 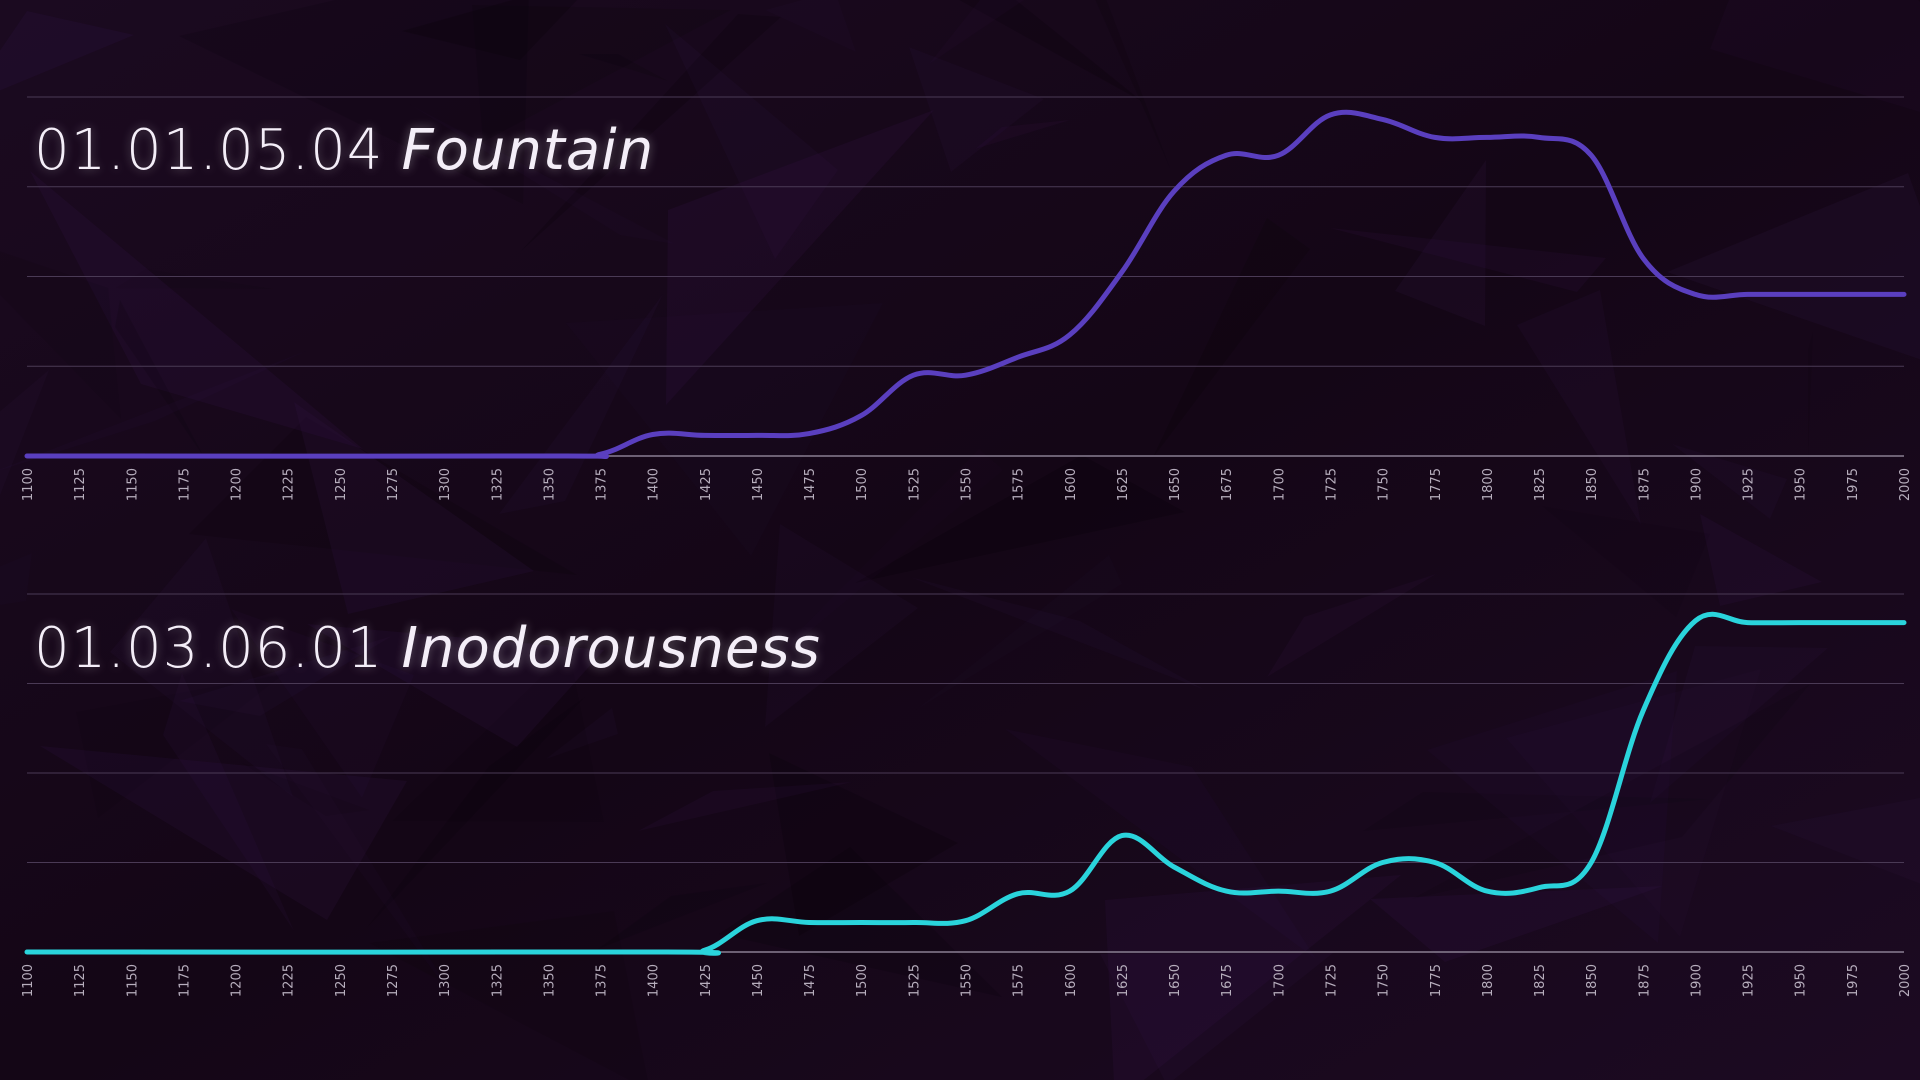 What do you see at coordinates (1019, 980) in the screenshot?
I see `x-tick-label: 1575` at bounding box center [1019, 980].